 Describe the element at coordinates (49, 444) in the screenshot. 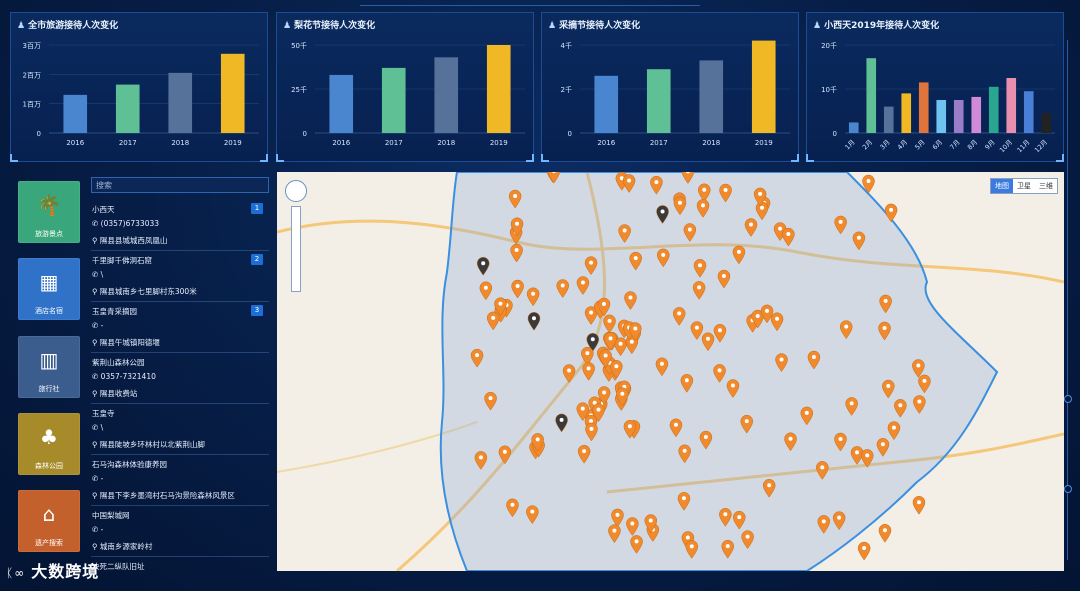

I see `category-forest-park: ♣ 森林公园` at that location.